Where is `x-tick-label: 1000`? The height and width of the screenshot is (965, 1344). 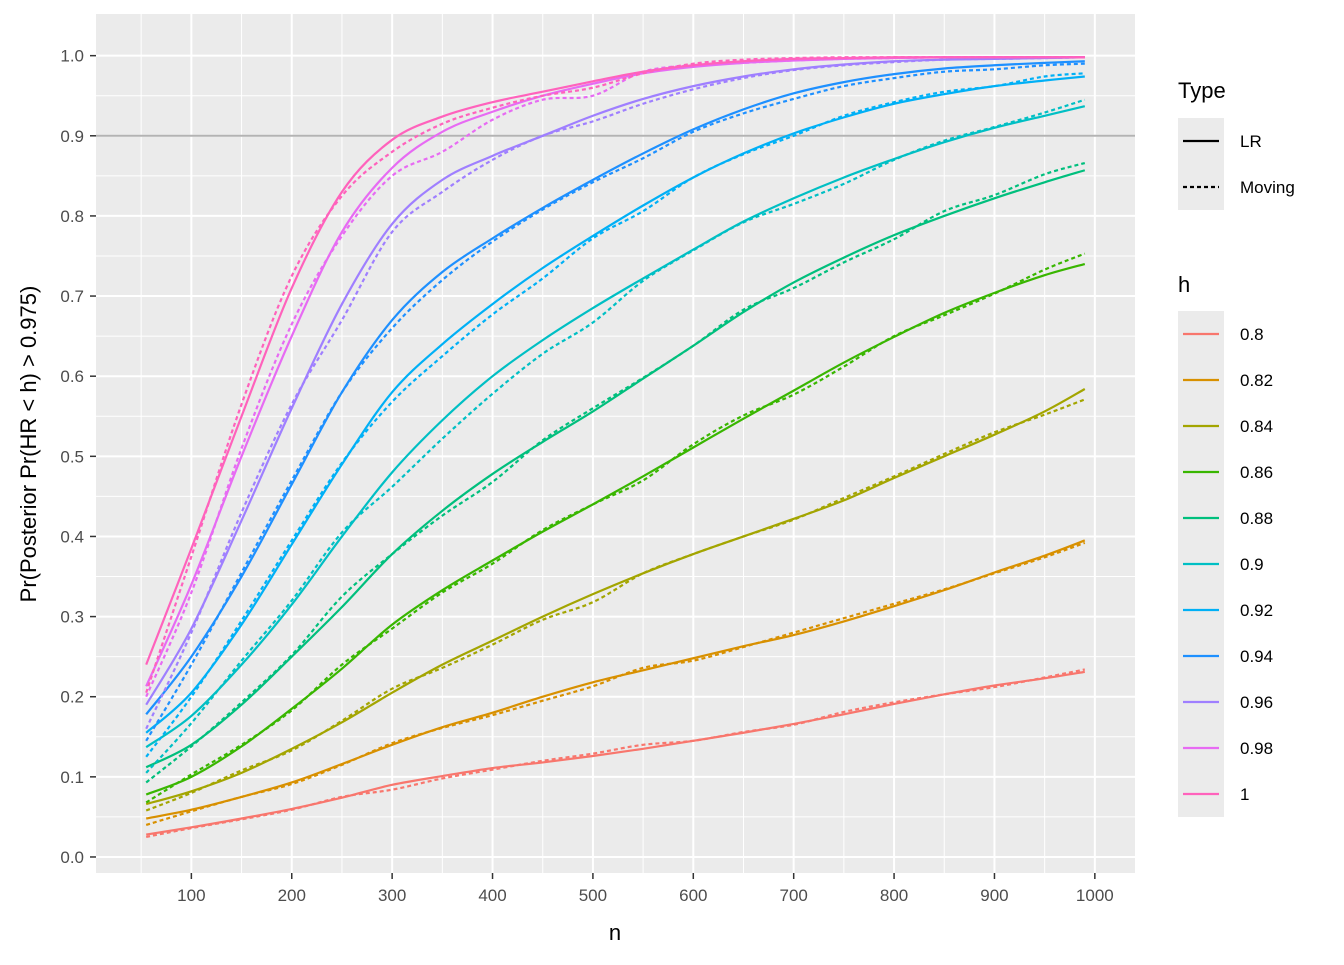
x-tick-label: 1000 is located at coordinates (1095, 895).